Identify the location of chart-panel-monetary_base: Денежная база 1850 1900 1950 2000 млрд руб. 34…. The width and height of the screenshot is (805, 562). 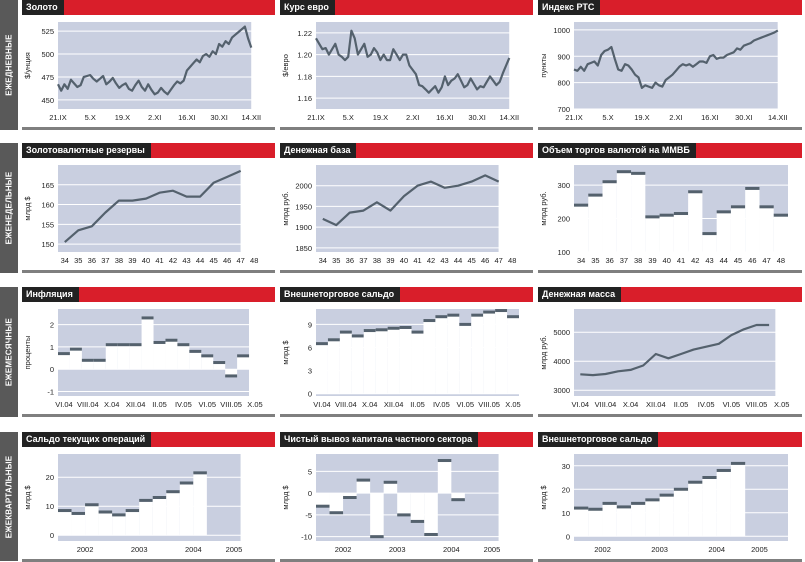
(406, 208).